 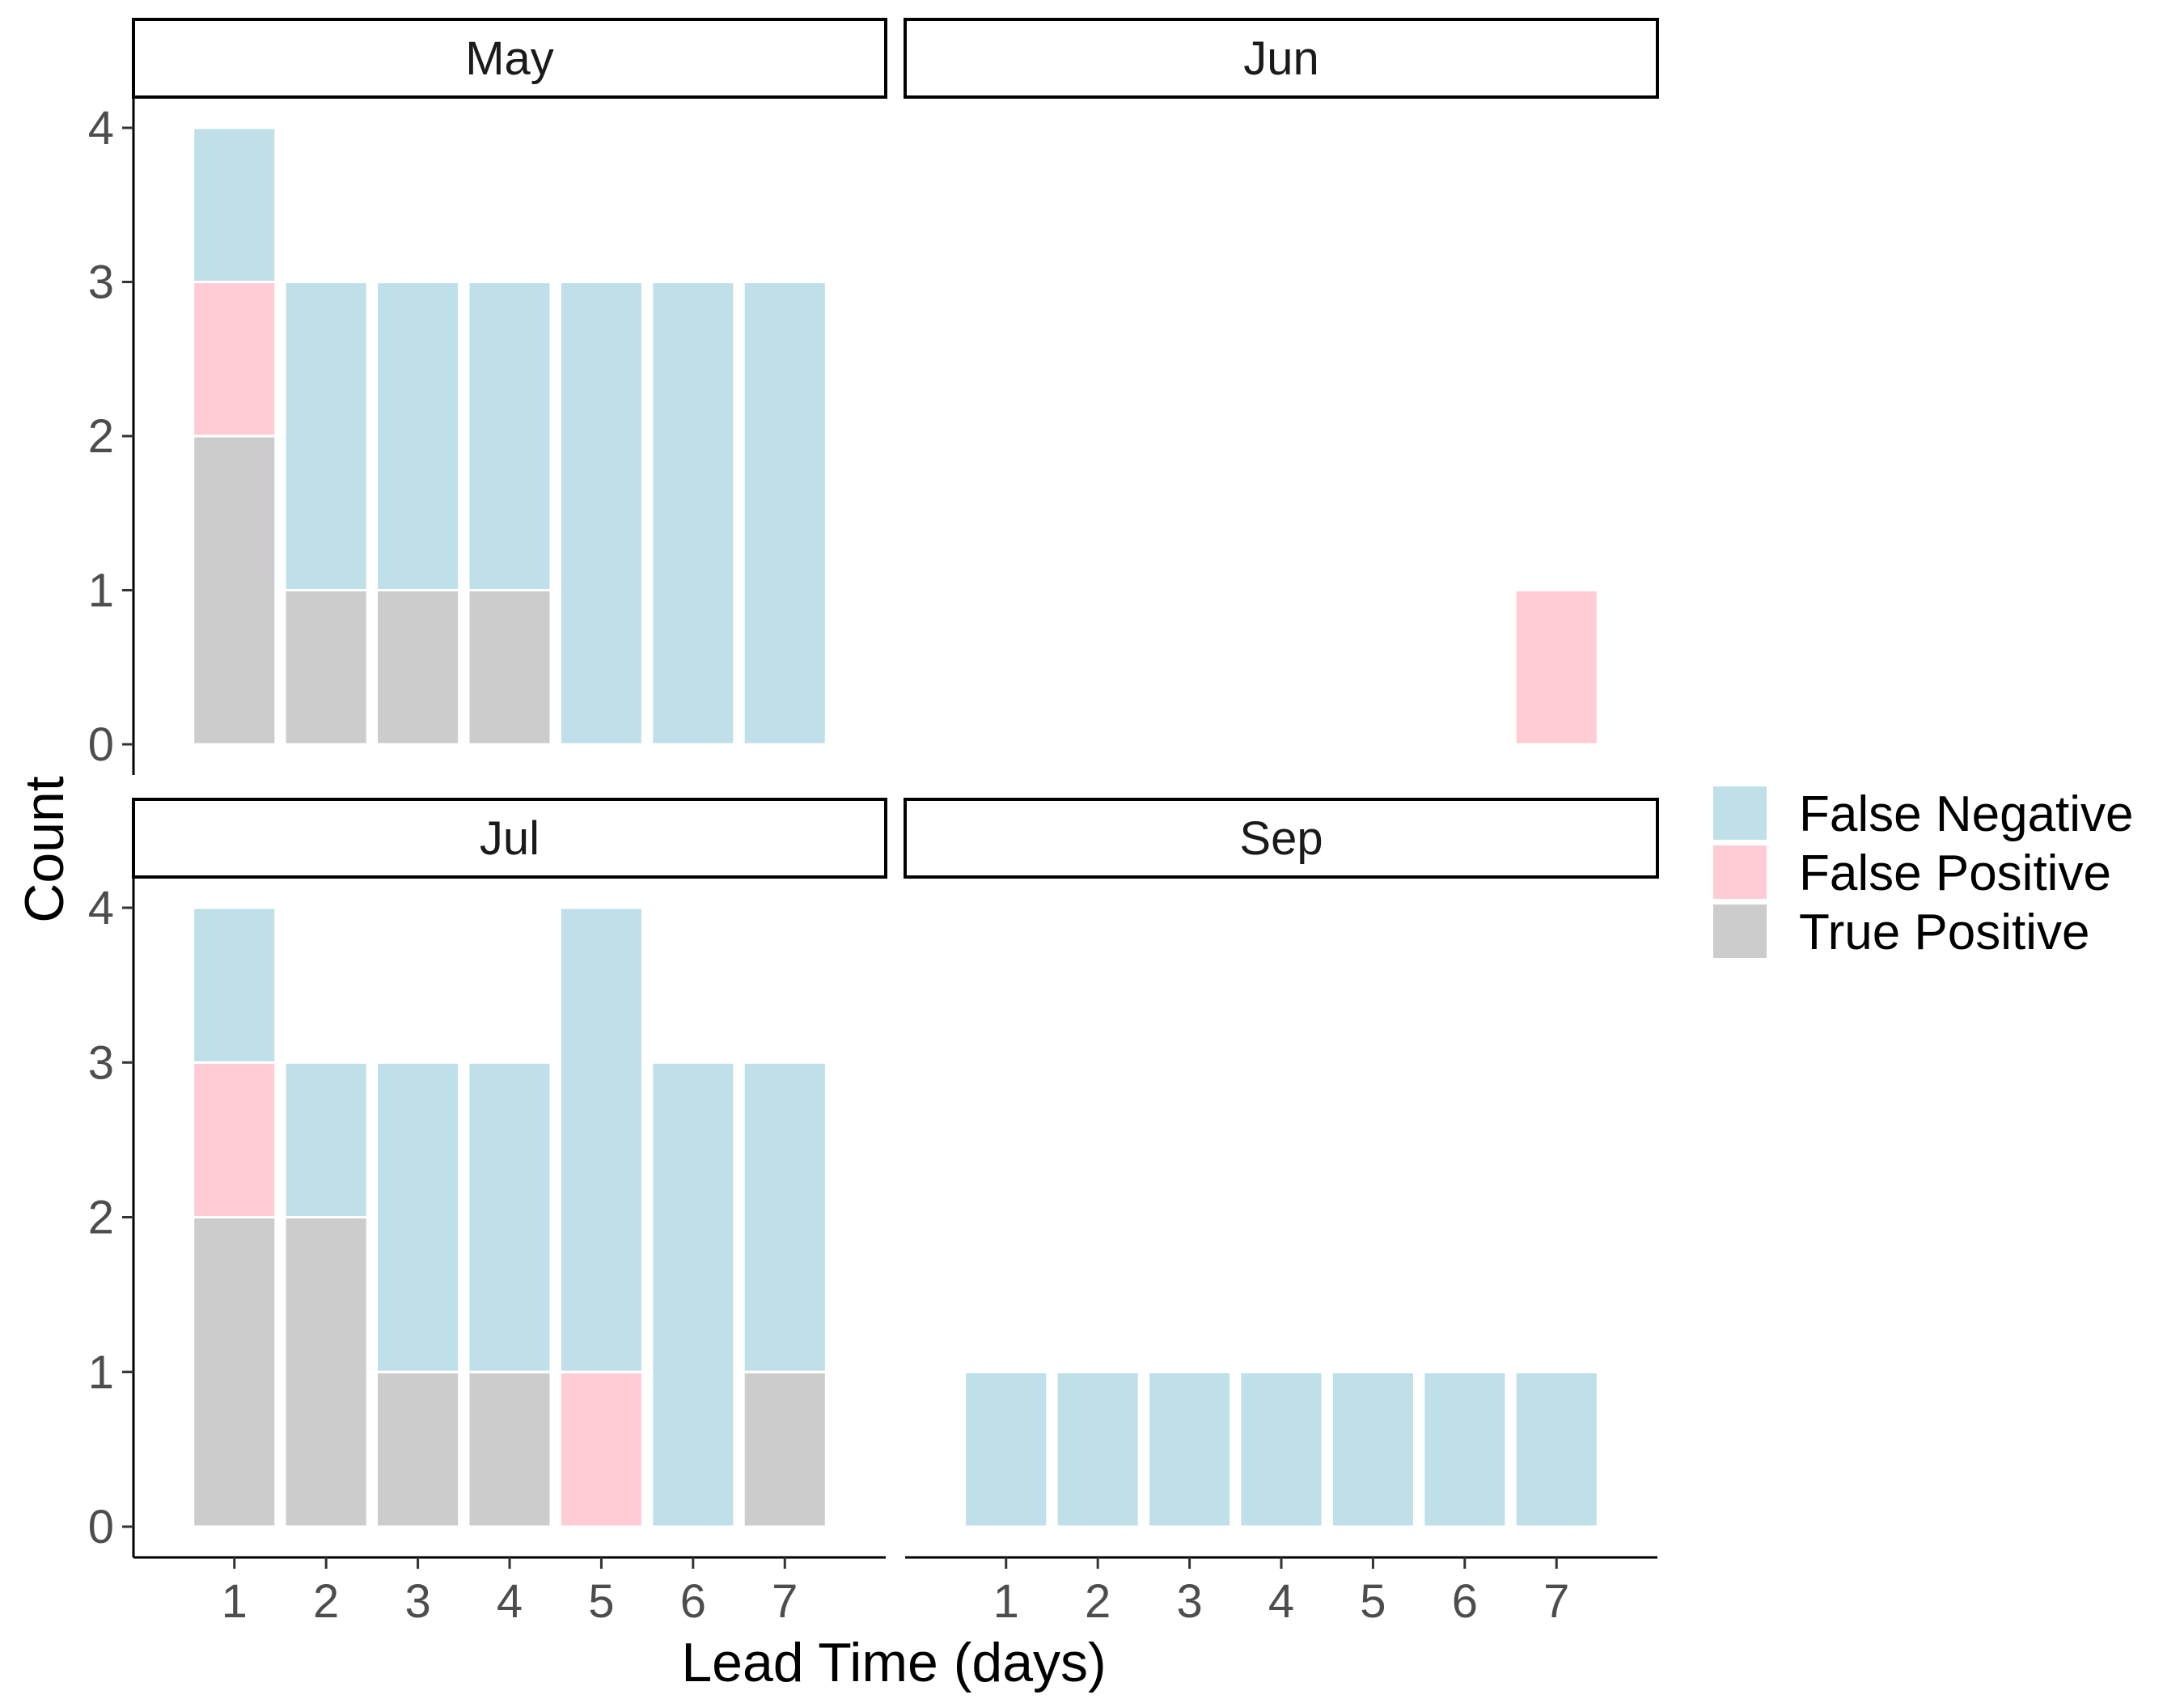 I want to click on y-axis-title: Count, so click(x=44, y=849).